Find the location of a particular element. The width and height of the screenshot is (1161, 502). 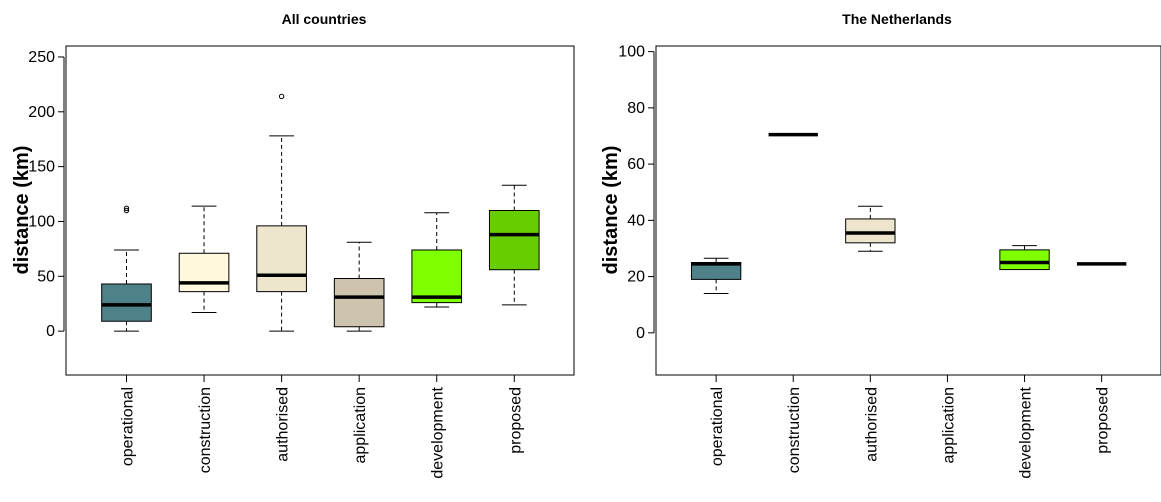

box-proposed is located at coordinates (514, 245).